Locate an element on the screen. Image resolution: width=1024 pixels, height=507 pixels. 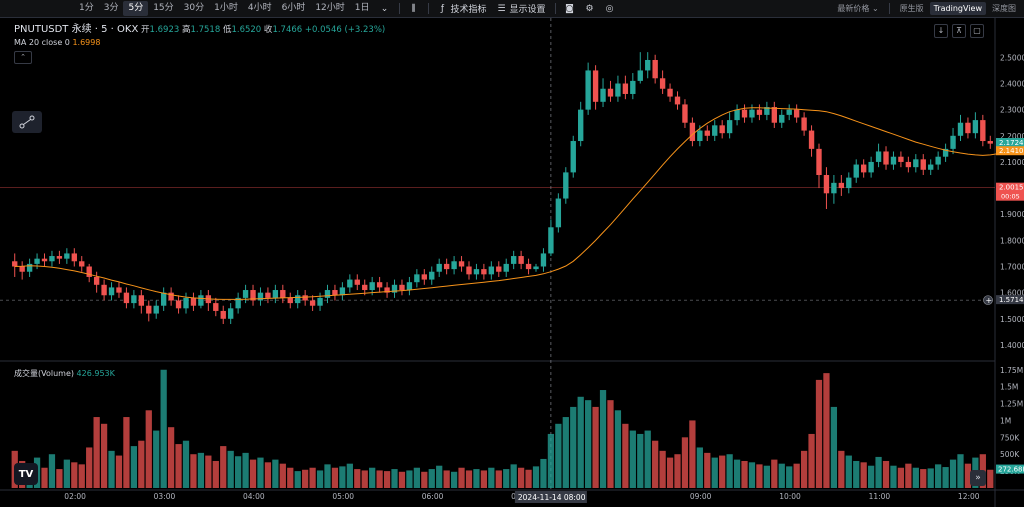
timeframe-tab: 15分 is located at coordinates (163, 8).